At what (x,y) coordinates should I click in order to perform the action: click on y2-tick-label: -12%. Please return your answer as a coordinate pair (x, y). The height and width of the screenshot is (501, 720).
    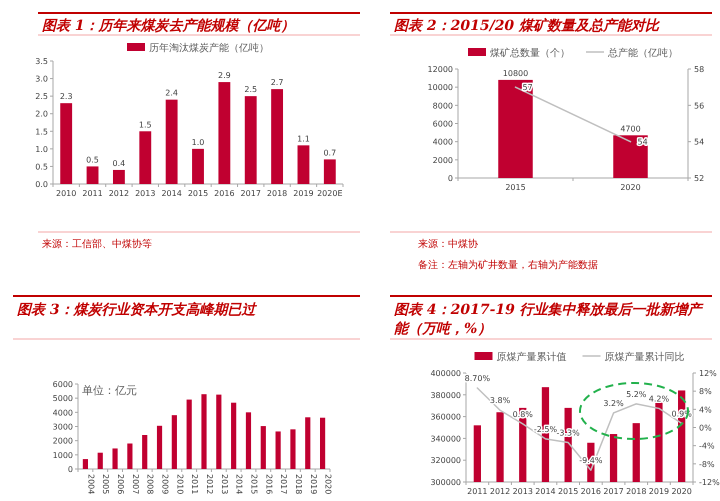
    Looking at the image, I should click on (709, 482).